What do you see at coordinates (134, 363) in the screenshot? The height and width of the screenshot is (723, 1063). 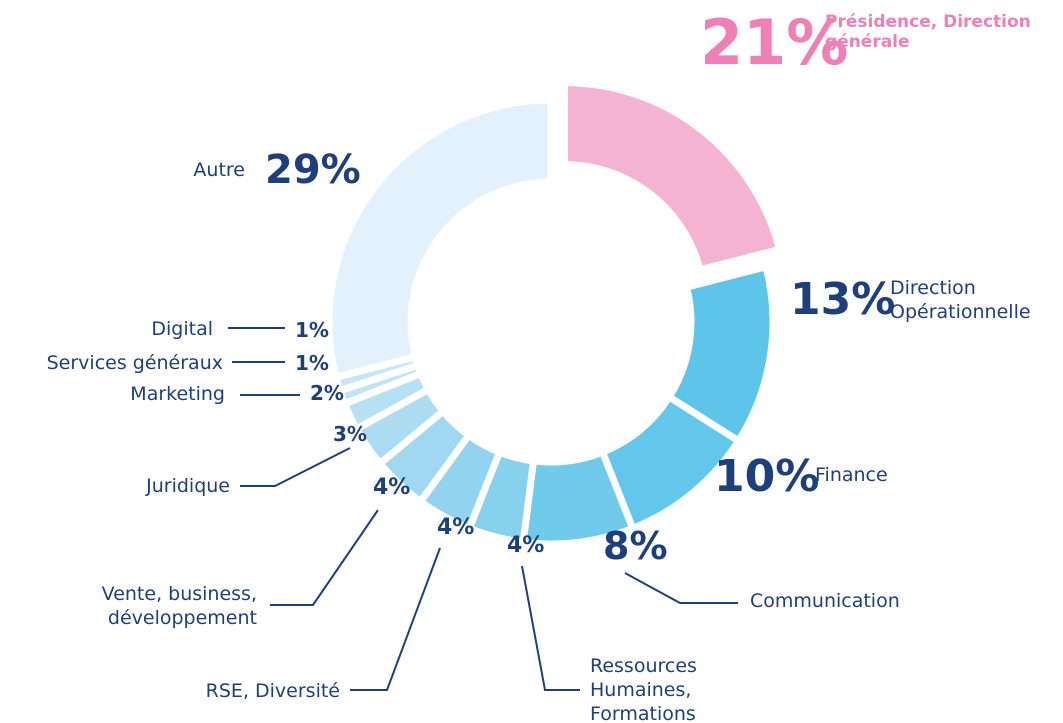 I see `category-label: Services généraux` at bounding box center [134, 363].